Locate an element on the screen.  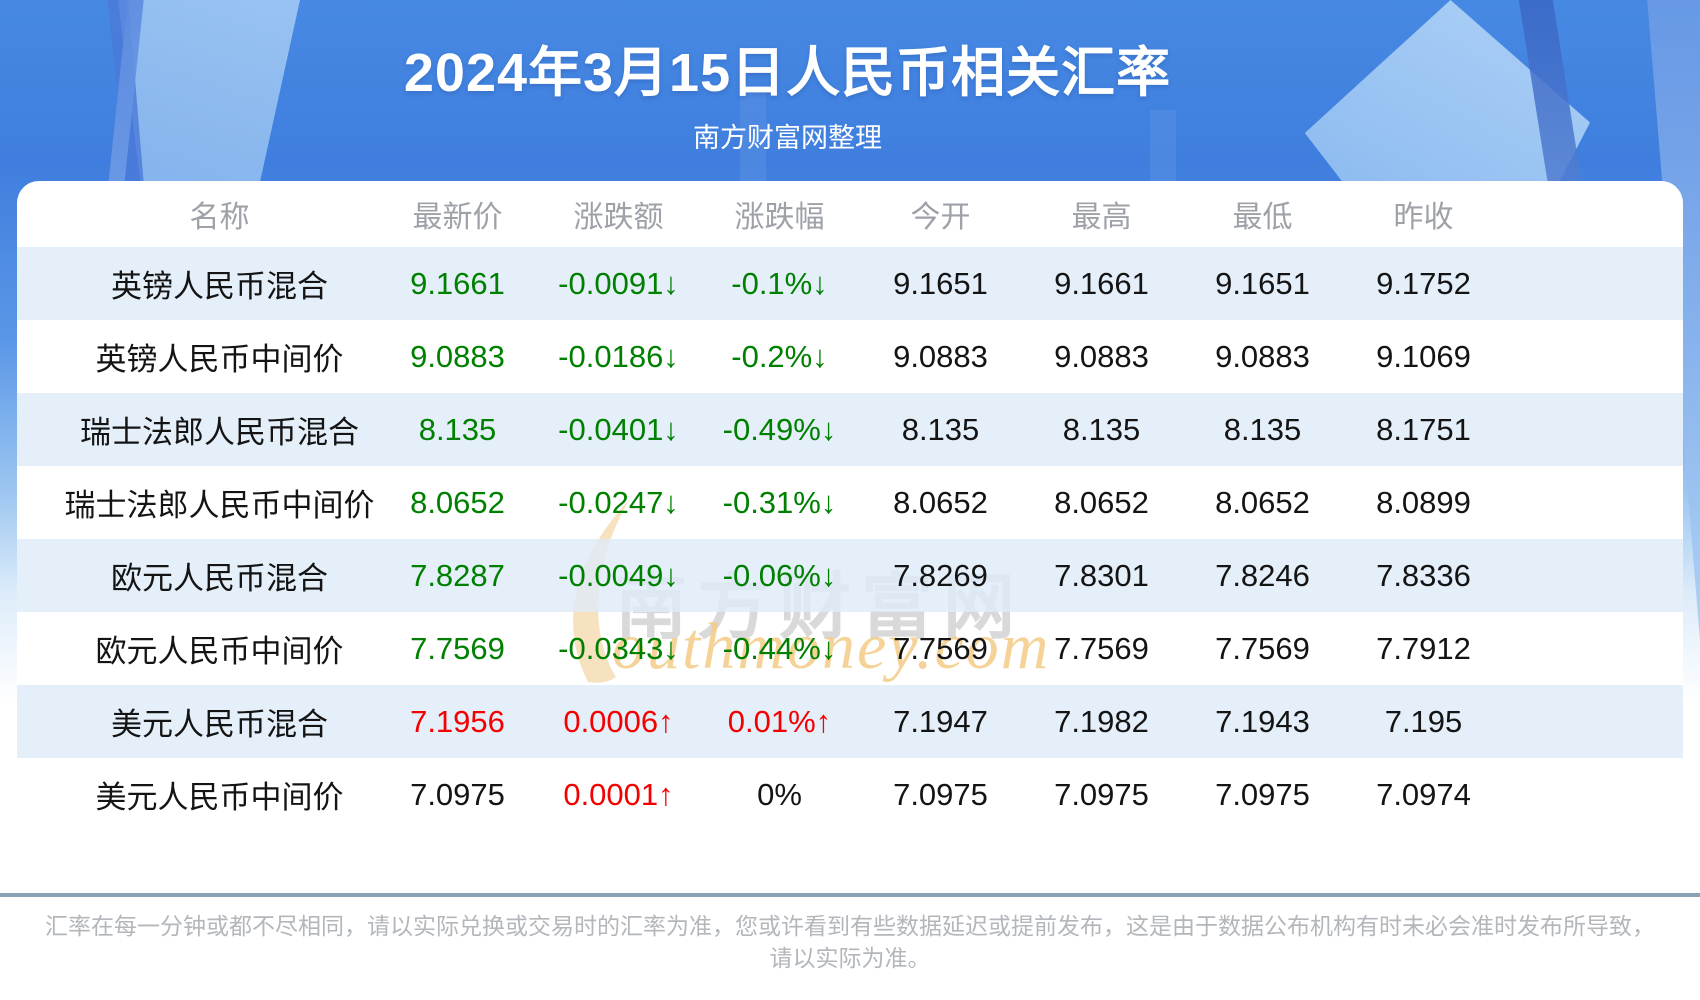
cell-today-open: 9.1651 is located at coordinates (940, 283).